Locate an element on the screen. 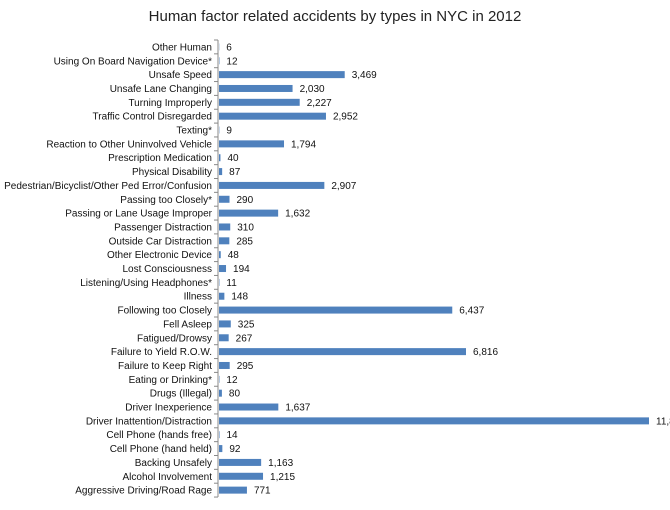 The height and width of the screenshot is (510, 670). data-label: 11,866 is located at coordinates (663, 421).